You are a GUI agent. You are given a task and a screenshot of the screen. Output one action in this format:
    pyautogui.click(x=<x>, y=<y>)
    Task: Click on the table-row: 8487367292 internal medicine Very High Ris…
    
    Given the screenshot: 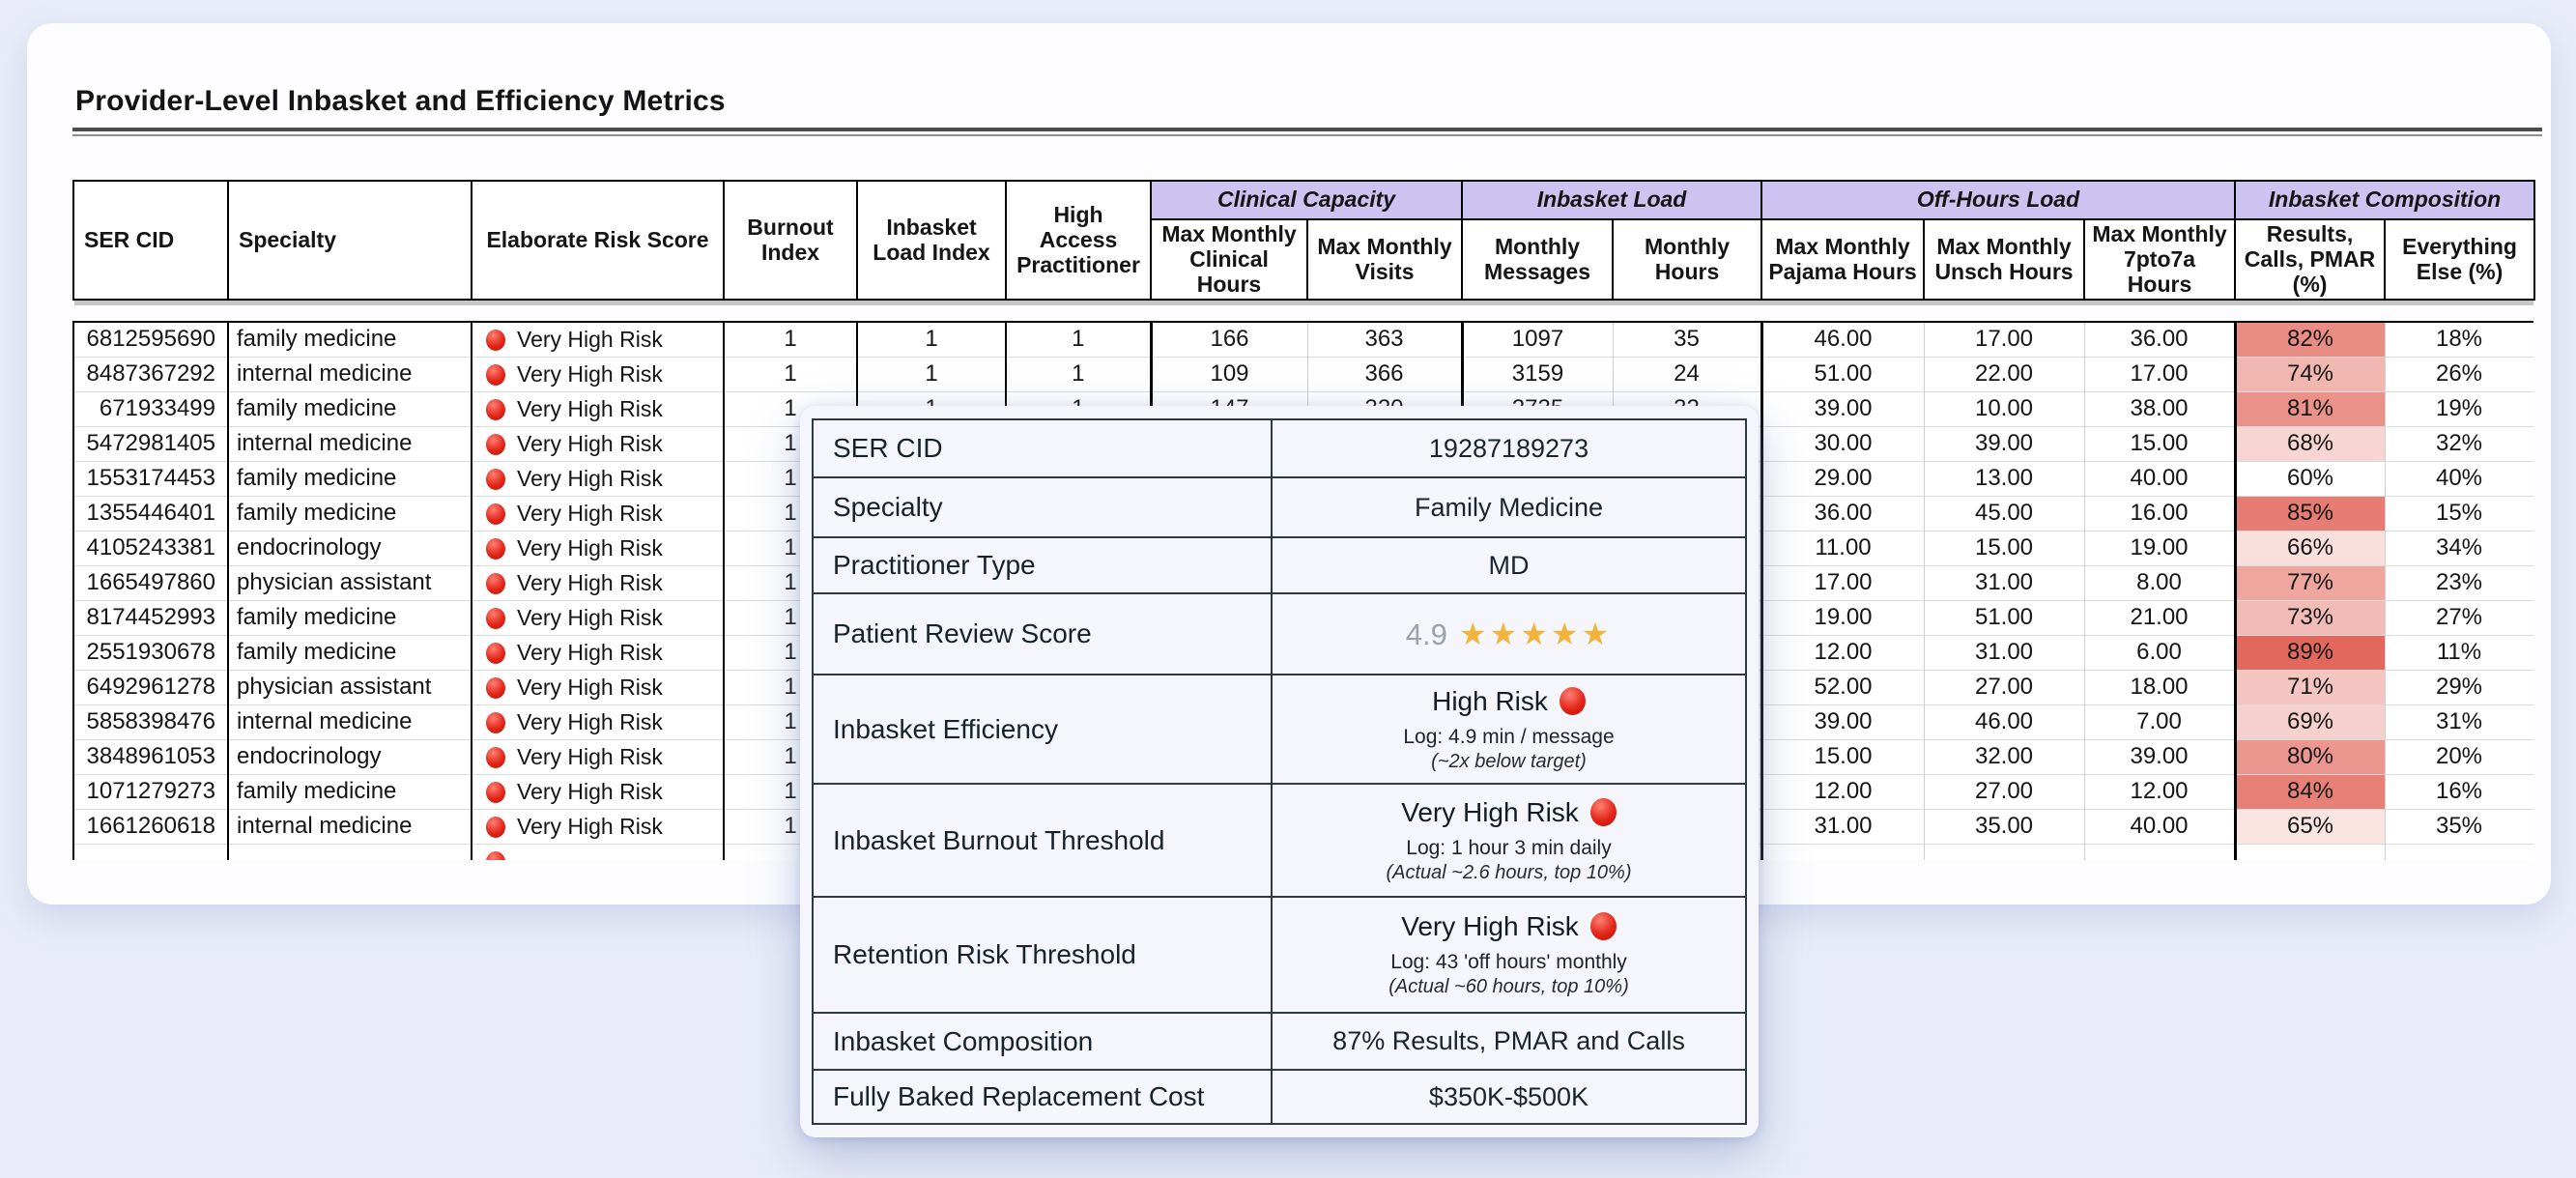 What is the action you would take?
    pyautogui.click(x=1303, y=374)
    